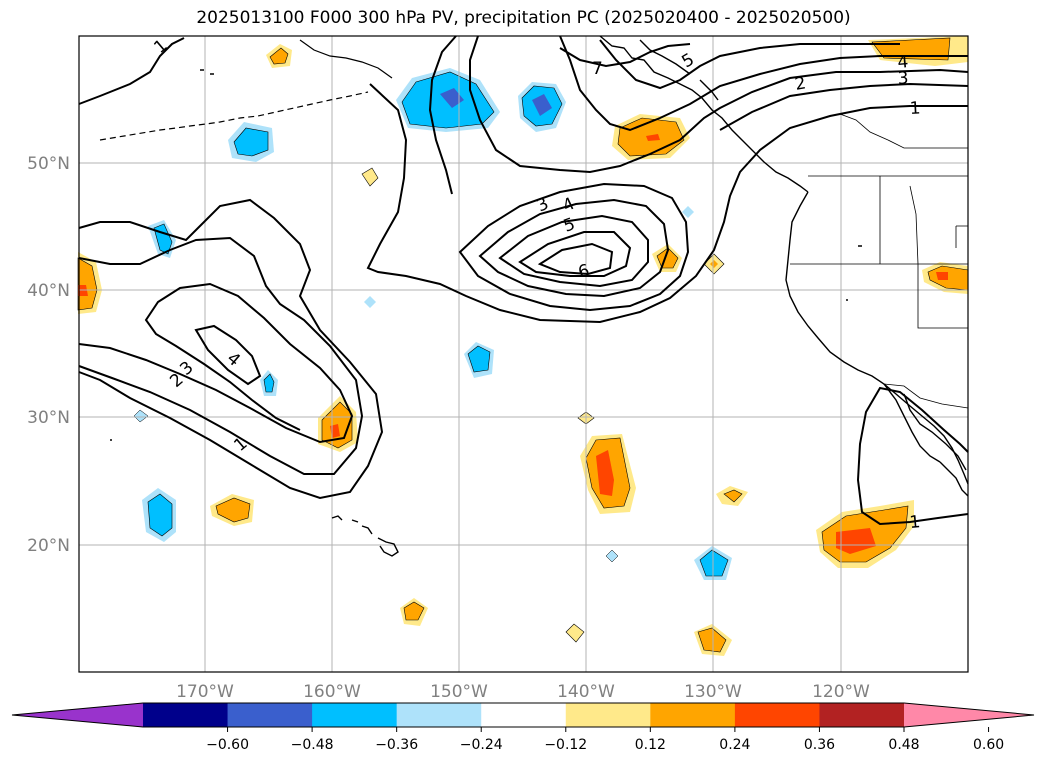 This screenshot has height=765, width=1047. I want to click on hawaii-islands, so click(365, 536).